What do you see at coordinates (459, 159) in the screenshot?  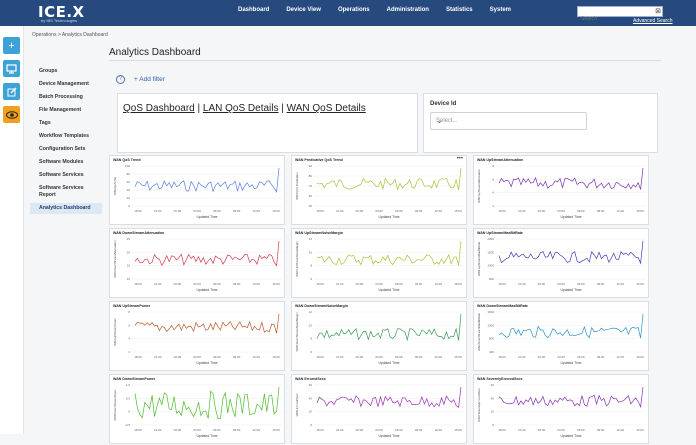 I see `more-options-icon: •••` at bounding box center [459, 159].